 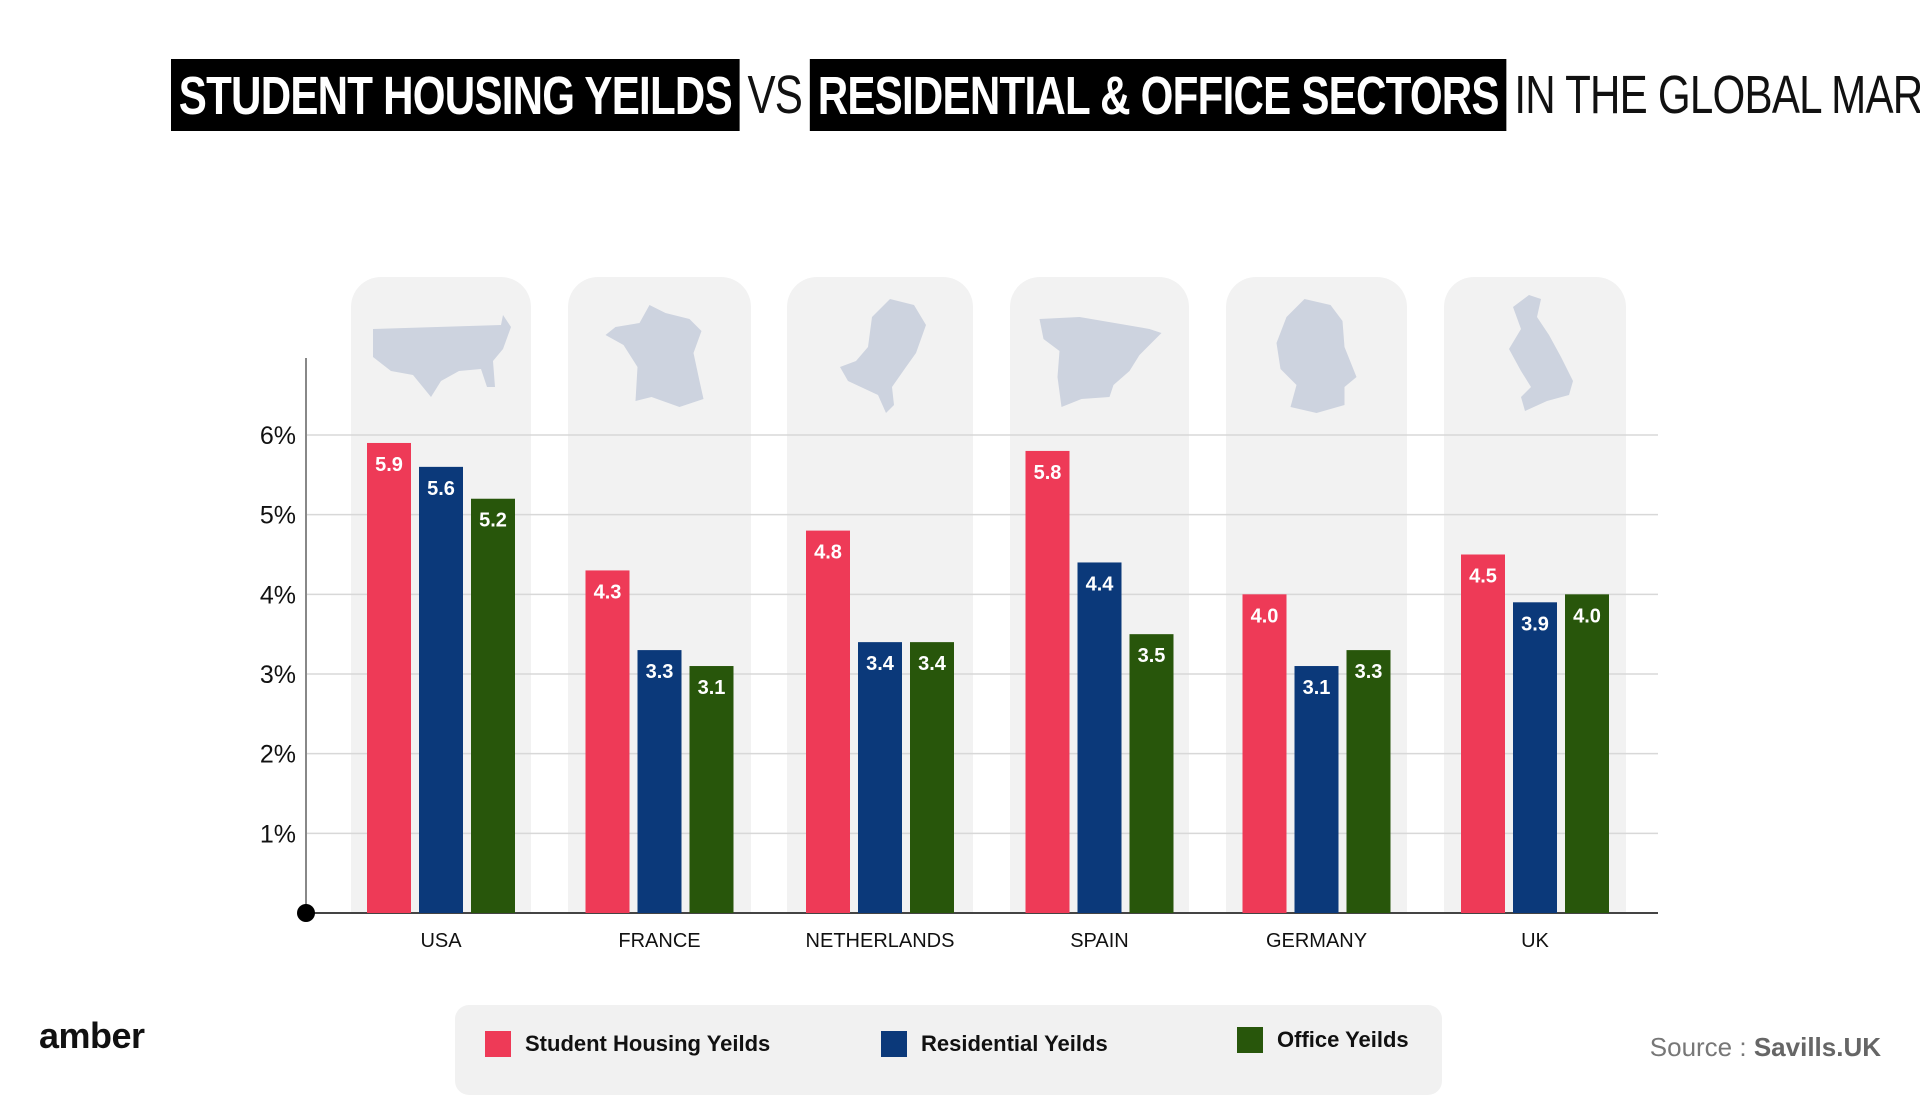 What do you see at coordinates (1541, 353) in the screenshot?
I see `uk-map-icon` at bounding box center [1541, 353].